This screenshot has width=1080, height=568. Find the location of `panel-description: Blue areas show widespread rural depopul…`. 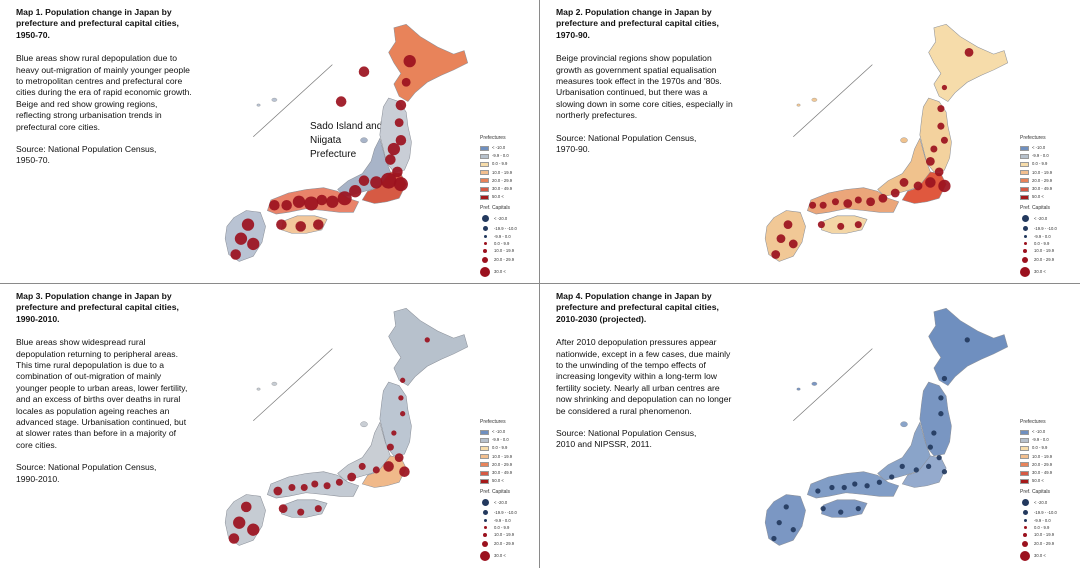

panel-description: Blue areas show widespread rural depopul… is located at coordinates (102, 393).